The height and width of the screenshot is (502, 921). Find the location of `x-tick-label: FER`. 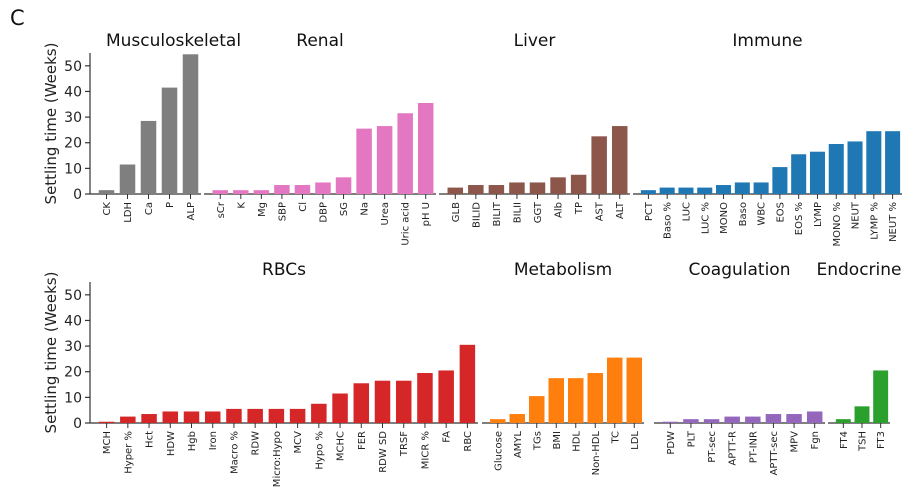

x-tick-label: FER is located at coordinates (362, 440).